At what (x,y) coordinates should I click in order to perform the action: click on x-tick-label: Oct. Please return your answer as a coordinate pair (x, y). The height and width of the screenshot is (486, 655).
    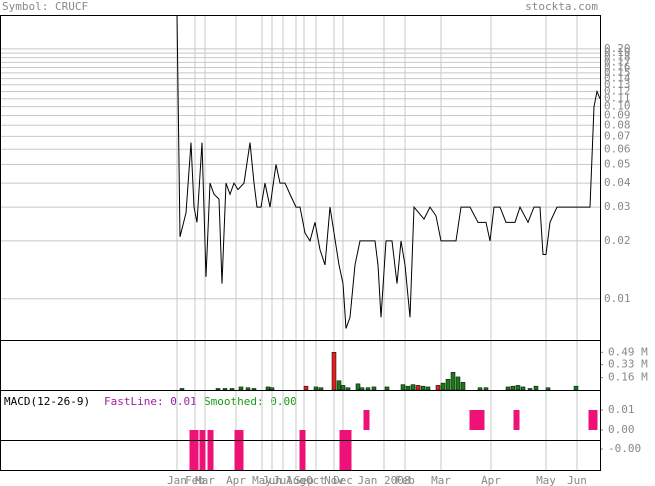
    Looking at the image, I should click on (316, 480).